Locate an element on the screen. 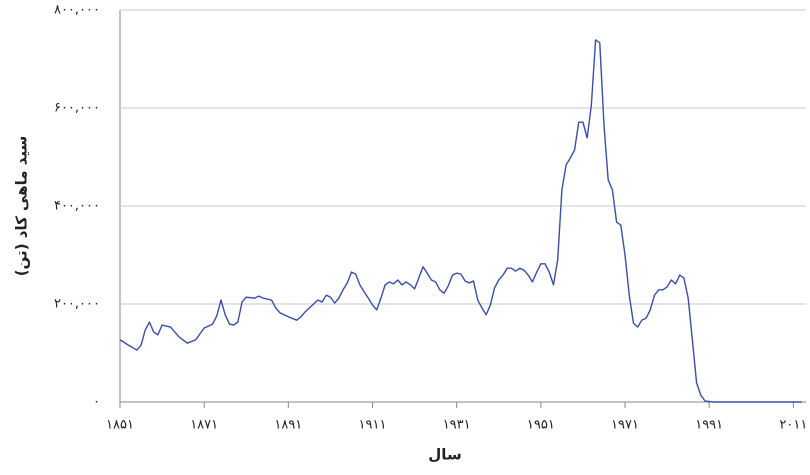 The width and height of the screenshot is (810, 475). y-tick-label: ۶۰۰,۰۰۰ is located at coordinates (77, 108).